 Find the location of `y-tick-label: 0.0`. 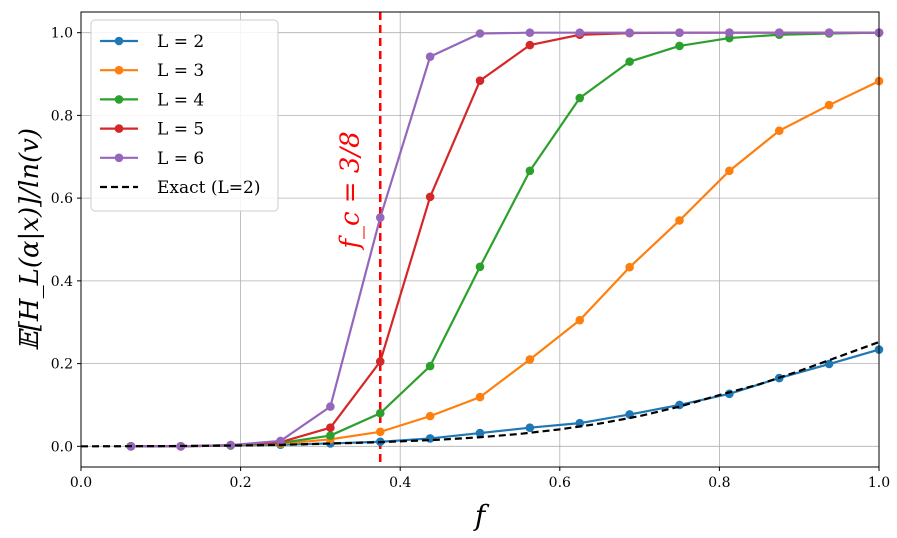

y-tick-label: 0.0 is located at coordinates (62, 447).